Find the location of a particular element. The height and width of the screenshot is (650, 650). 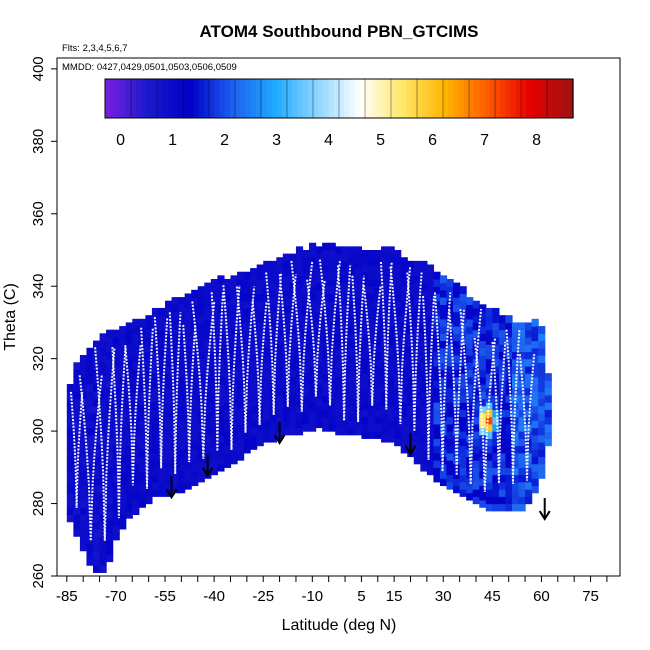

colorbar-tick-label: 1 is located at coordinates (172, 140).